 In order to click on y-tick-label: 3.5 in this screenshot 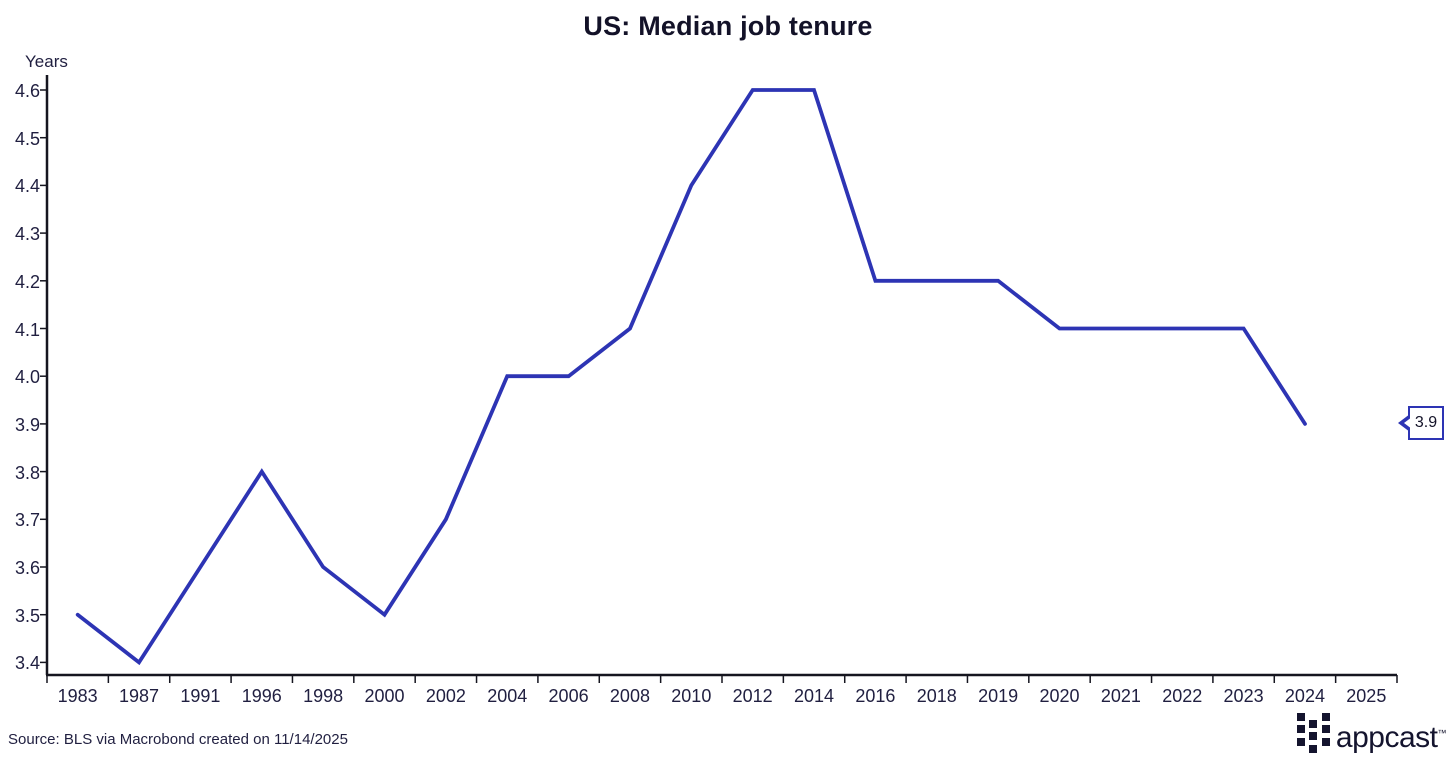, I will do `click(27, 615)`.